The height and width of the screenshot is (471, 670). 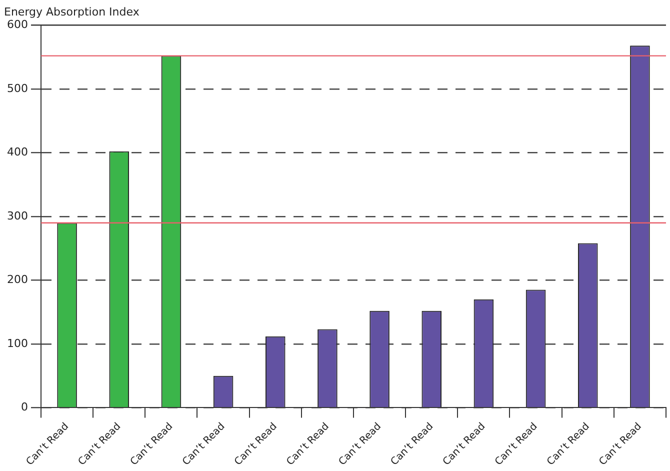 I want to click on chart-title: Energy Absorption Index, so click(x=72, y=11).